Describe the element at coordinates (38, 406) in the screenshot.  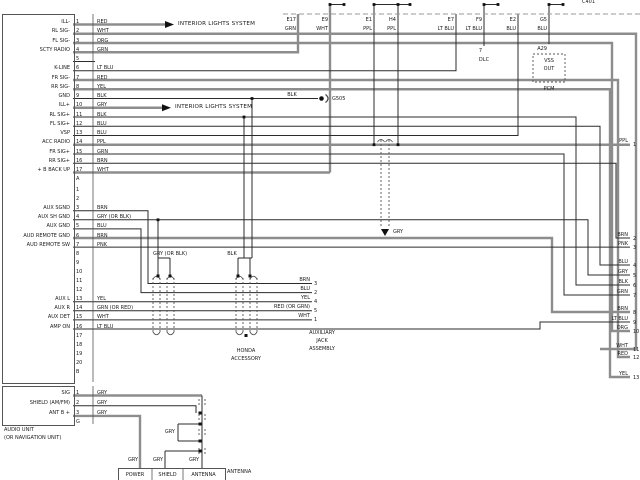
I see `audio-unit-antenna-box` at that location.